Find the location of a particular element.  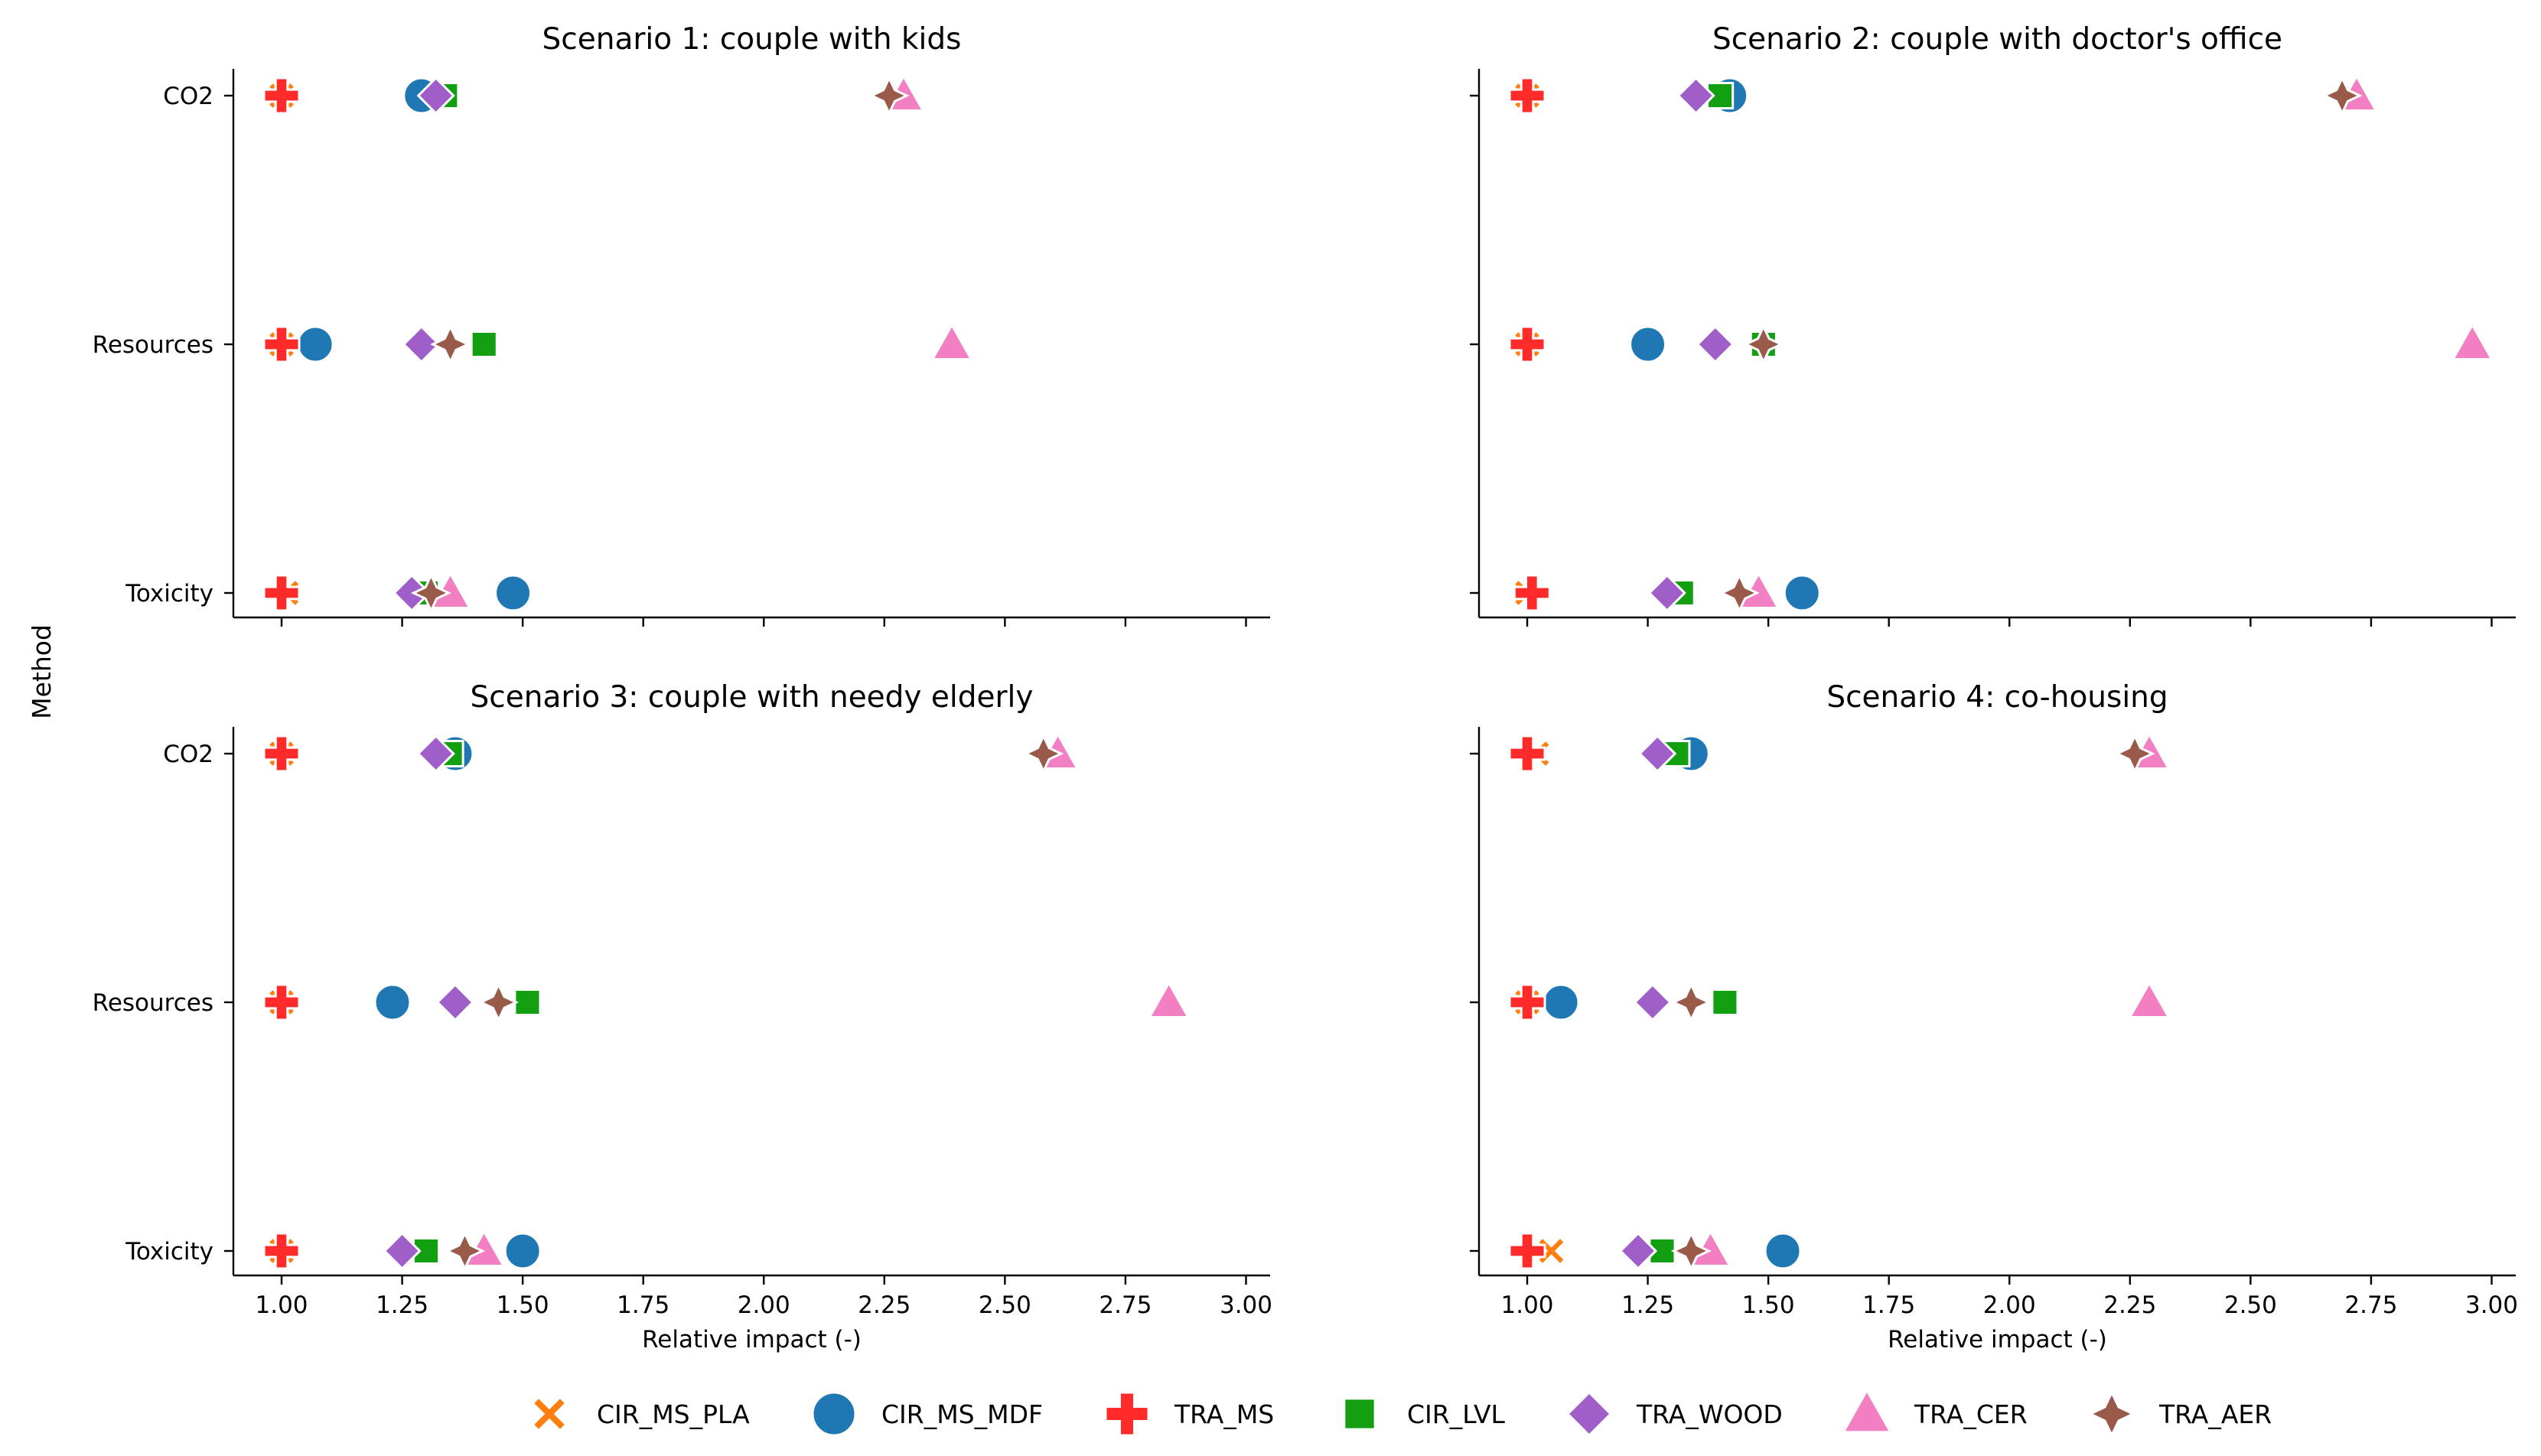

legend-label: CIR_LVL is located at coordinates (1456, 1414).